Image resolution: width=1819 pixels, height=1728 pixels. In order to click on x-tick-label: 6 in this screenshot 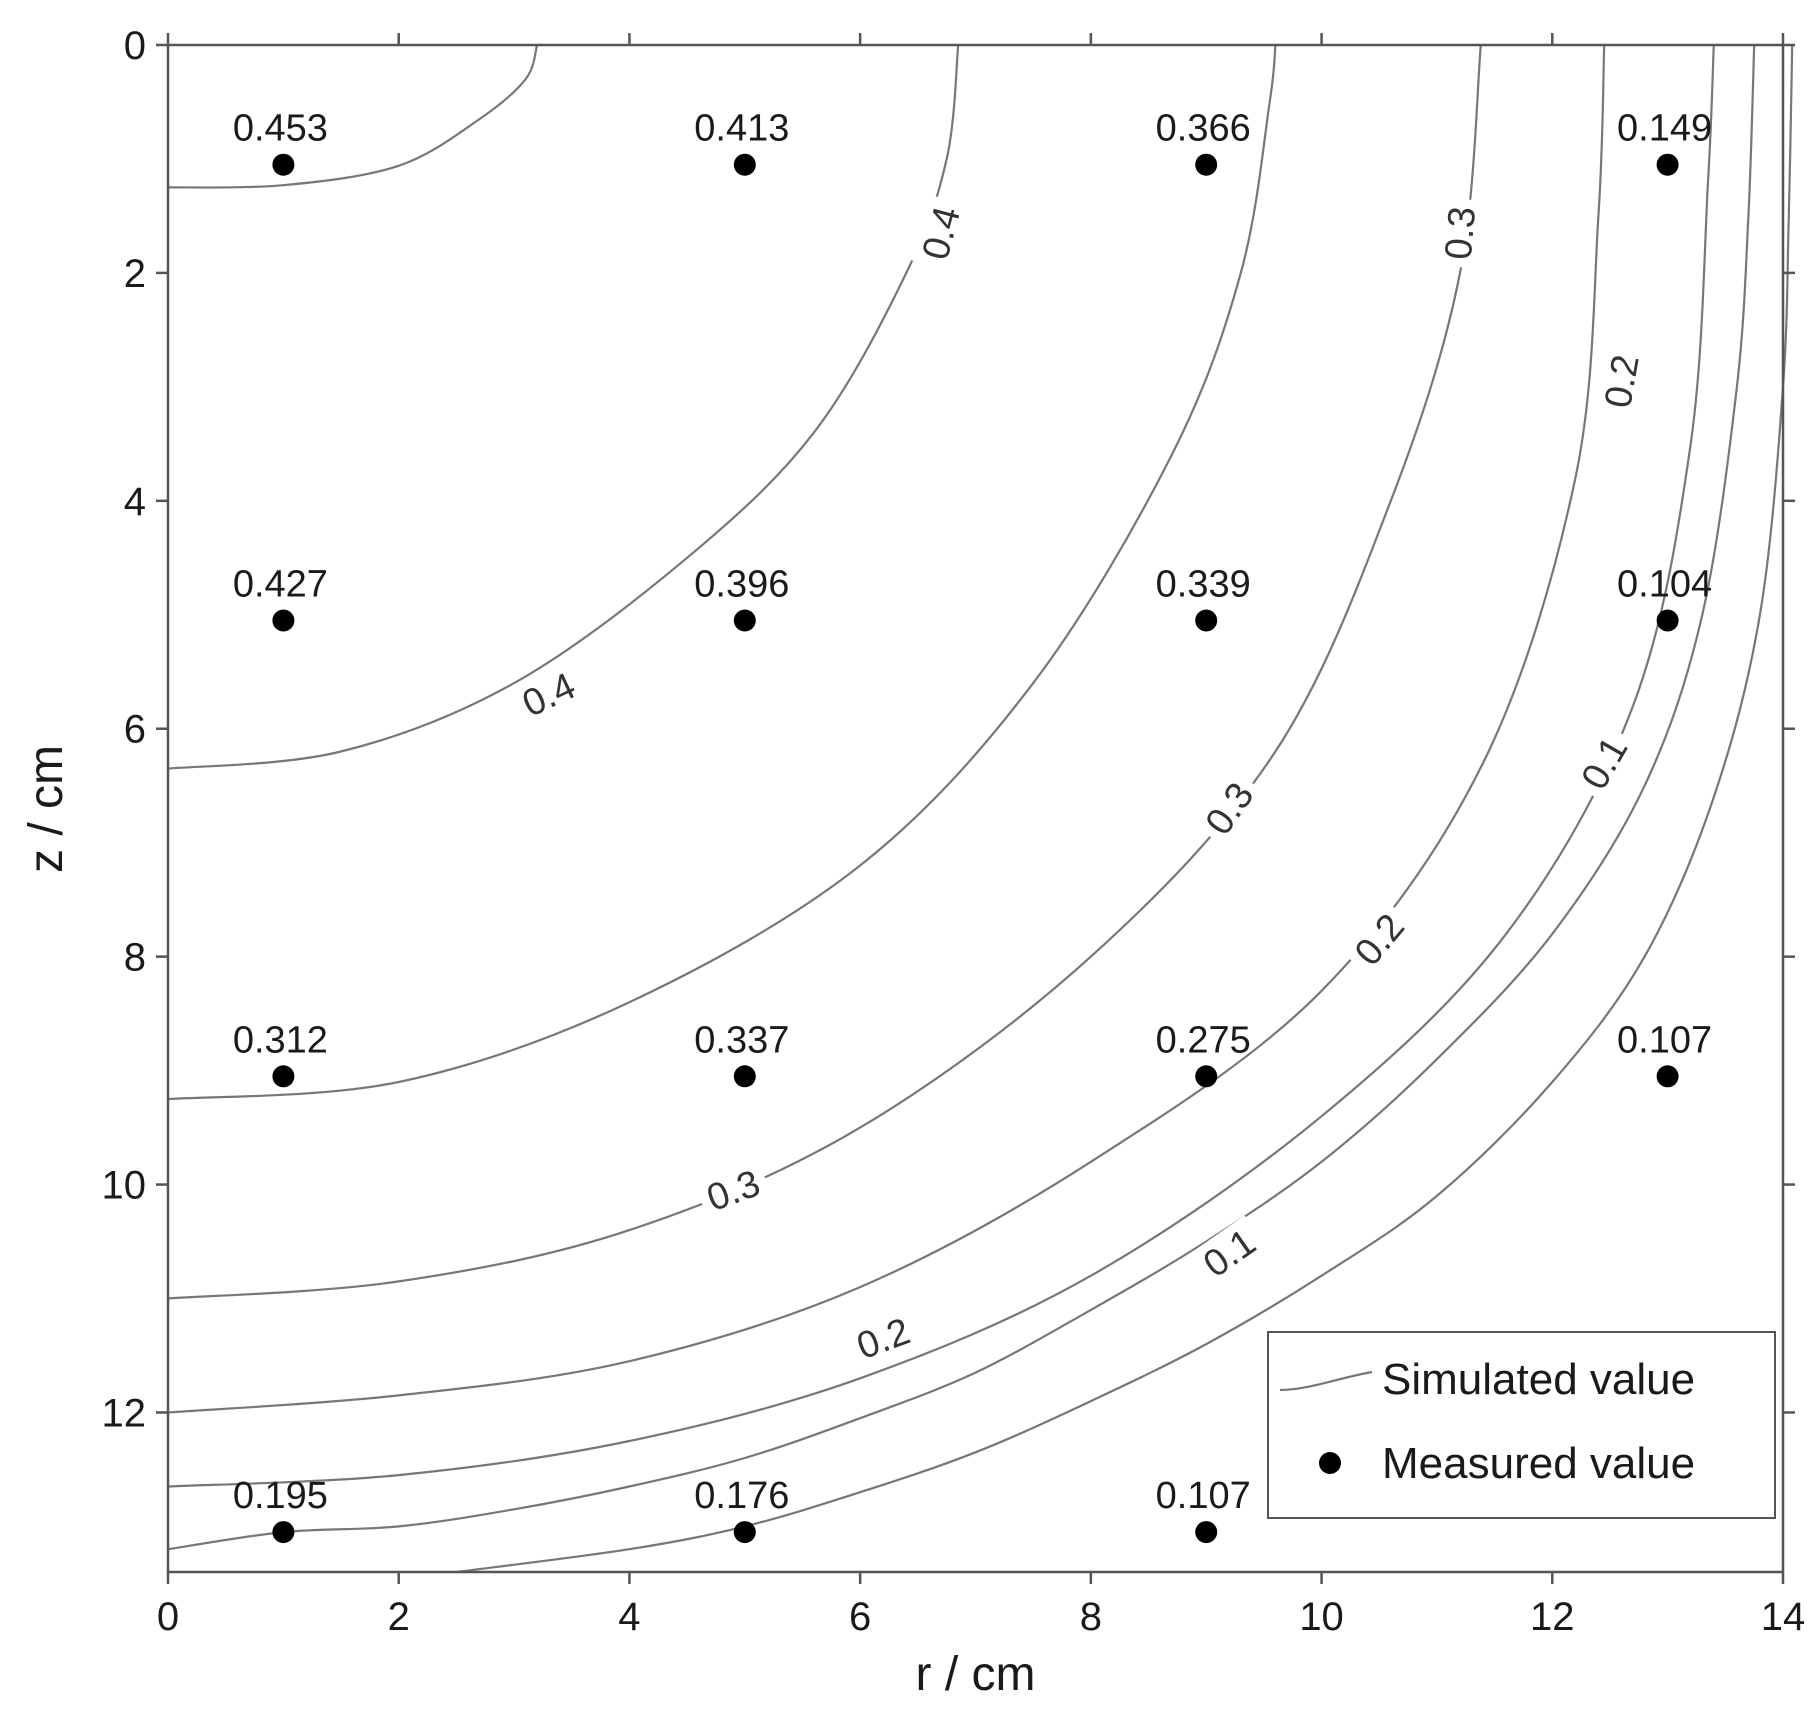, I will do `click(860, 1617)`.